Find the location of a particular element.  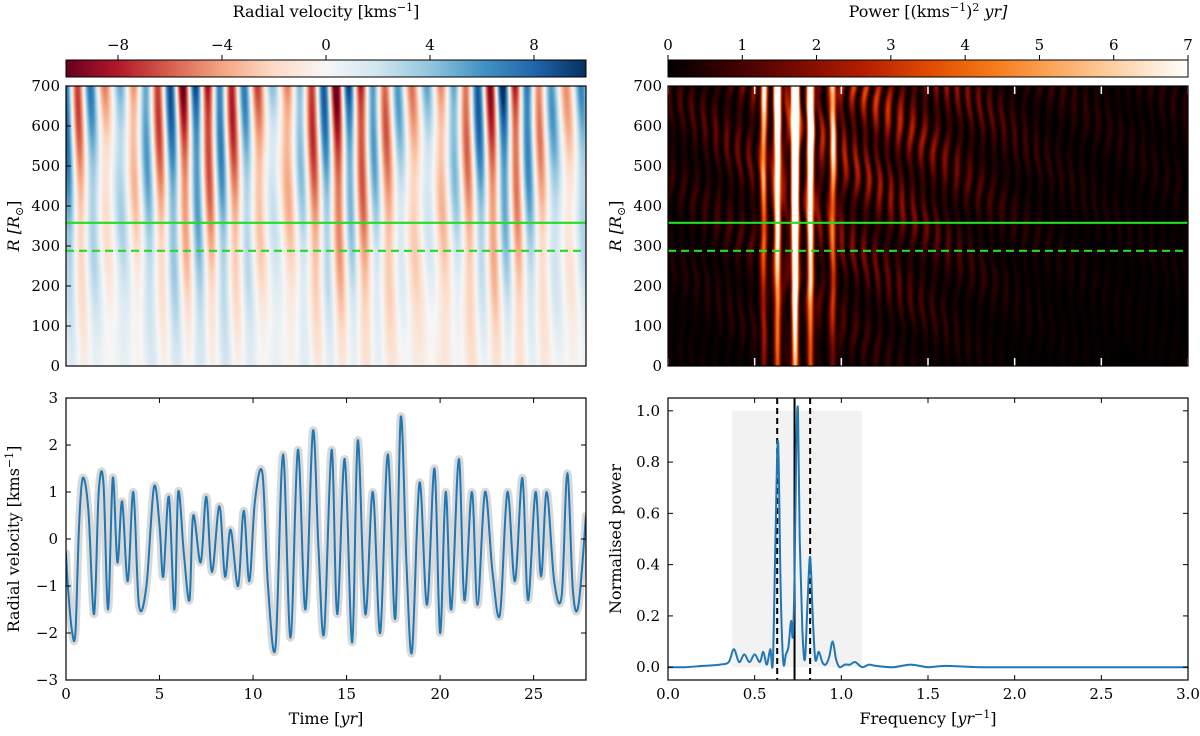

x-bottom-right-tick-label: 1.5 is located at coordinates (928, 694).